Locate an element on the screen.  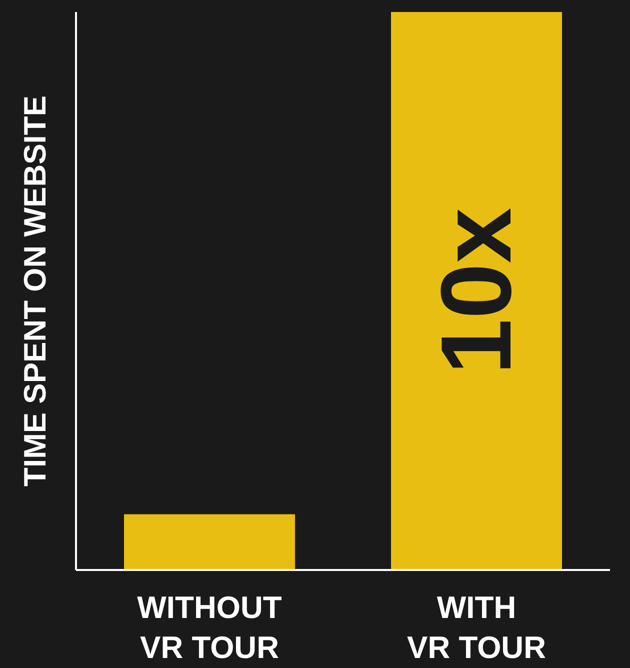
y-axis-title: TIME SPENT ON WEBSITE is located at coordinates (35, 291).